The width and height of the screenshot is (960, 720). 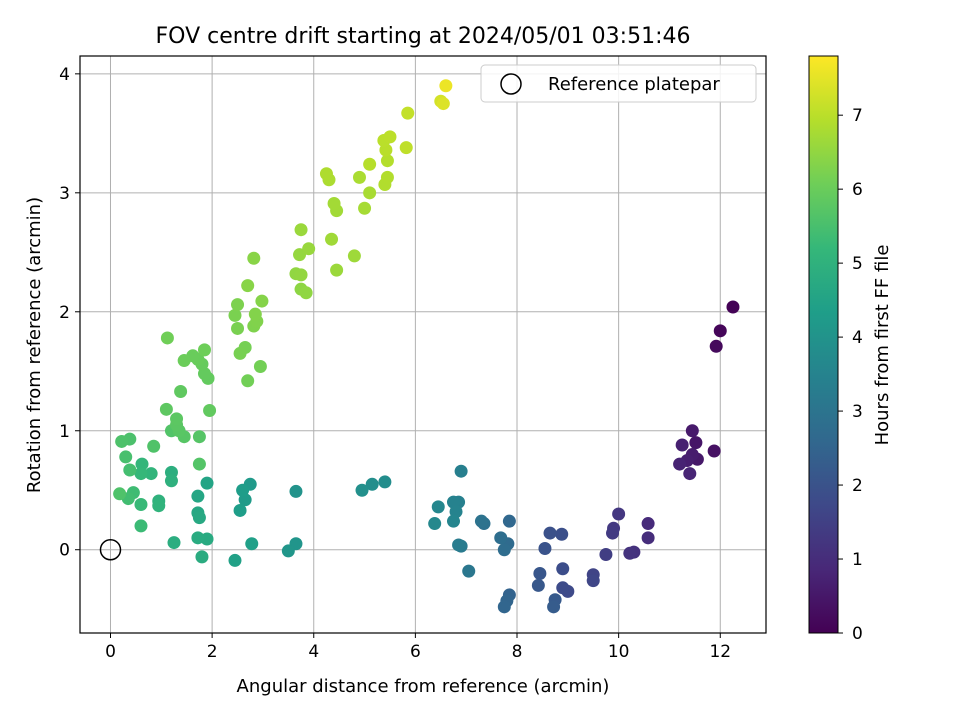 What do you see at coordinates (511, 84) in the screenshot?
I see `legend-reference-marker` at bounding box center [511, 84].